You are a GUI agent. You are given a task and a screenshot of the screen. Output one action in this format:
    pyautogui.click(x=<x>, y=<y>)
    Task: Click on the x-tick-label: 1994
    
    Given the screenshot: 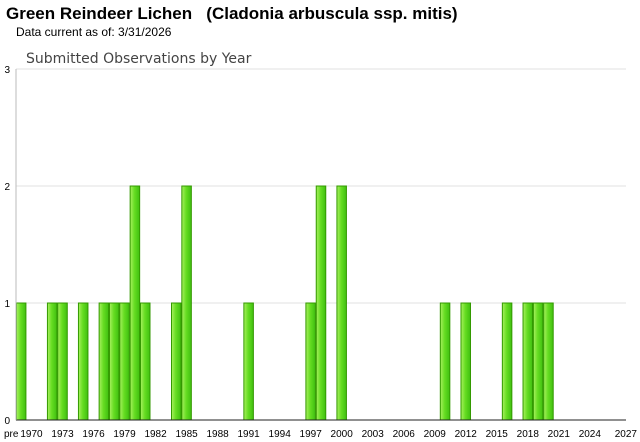 What is the action you would take?
    pyautogui.click(x=280, y=434)
    